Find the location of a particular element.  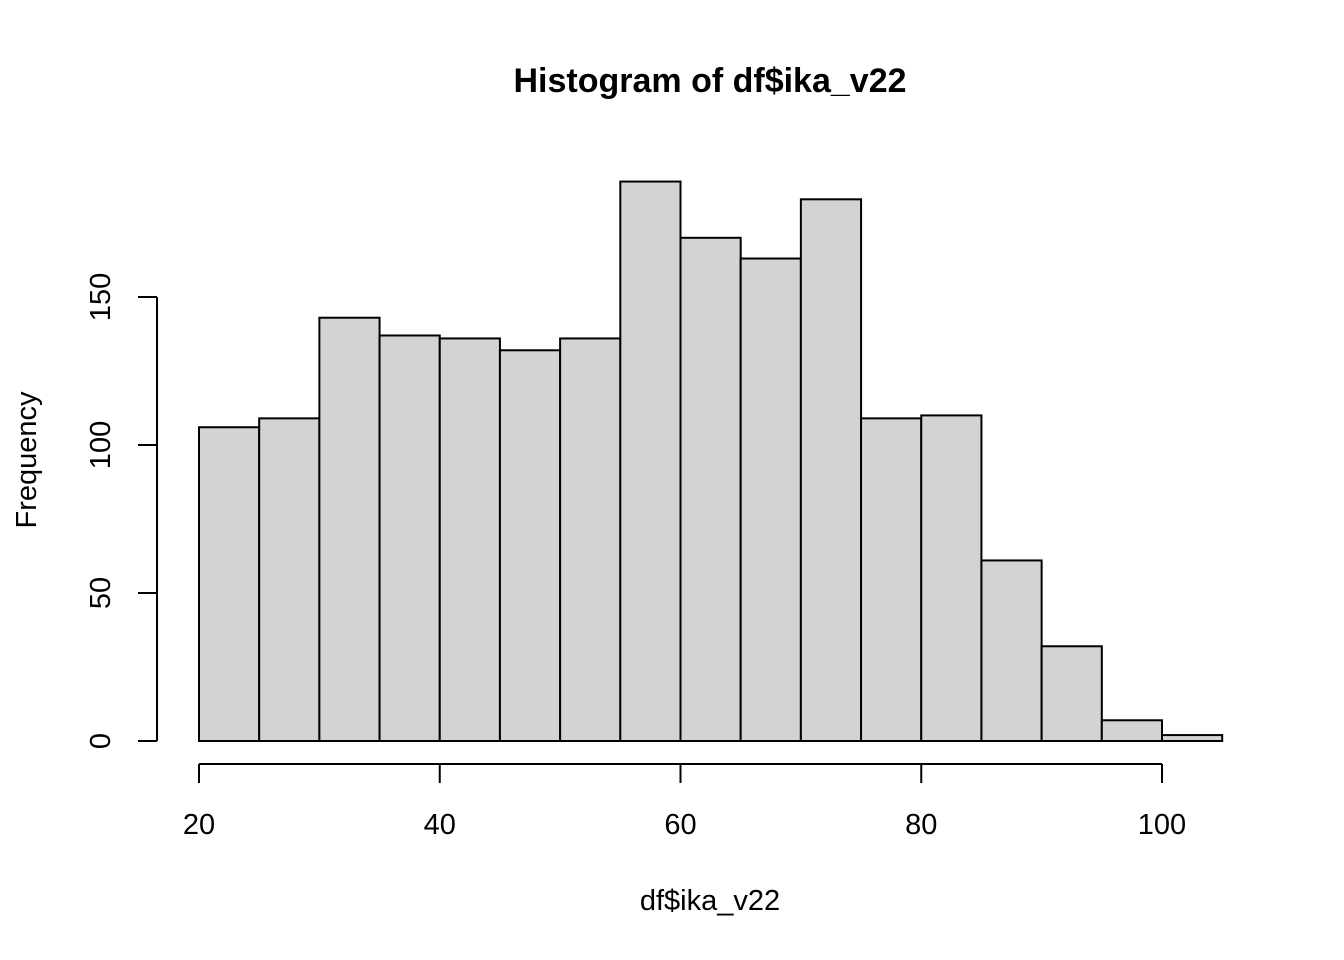

y-tick-label-1: 50 is located at coordinates (101, 593).